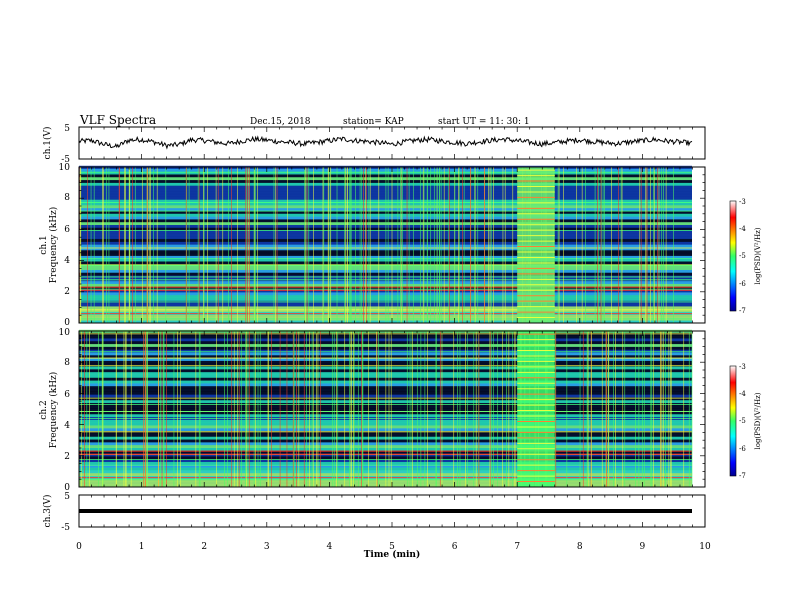 This screenshot has width=792, height=612. I want to click on ch1-ytick-2: 2, so click(67, 292).